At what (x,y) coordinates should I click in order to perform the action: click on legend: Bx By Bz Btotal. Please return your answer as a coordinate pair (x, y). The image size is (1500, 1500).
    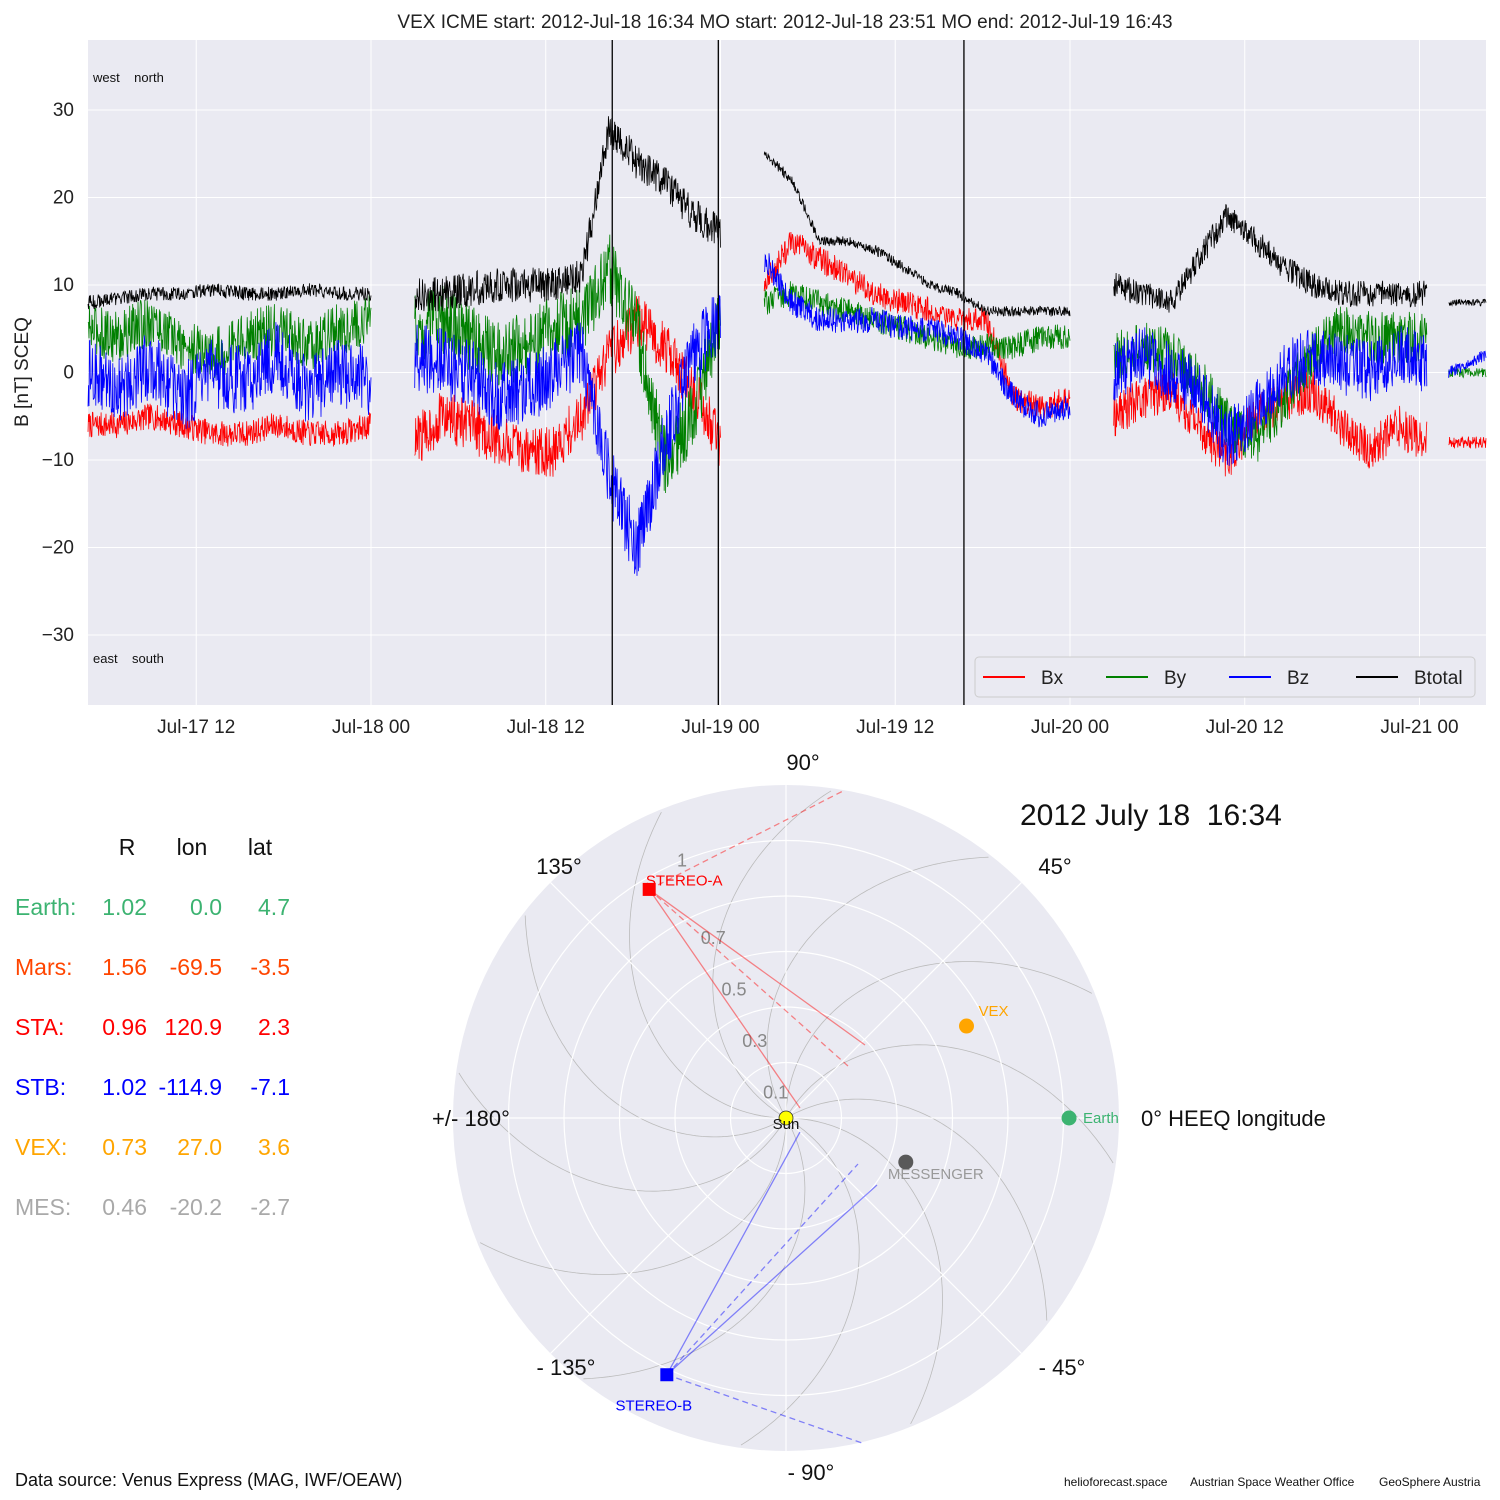
    Looking at the image, I should click on (1225, 677).